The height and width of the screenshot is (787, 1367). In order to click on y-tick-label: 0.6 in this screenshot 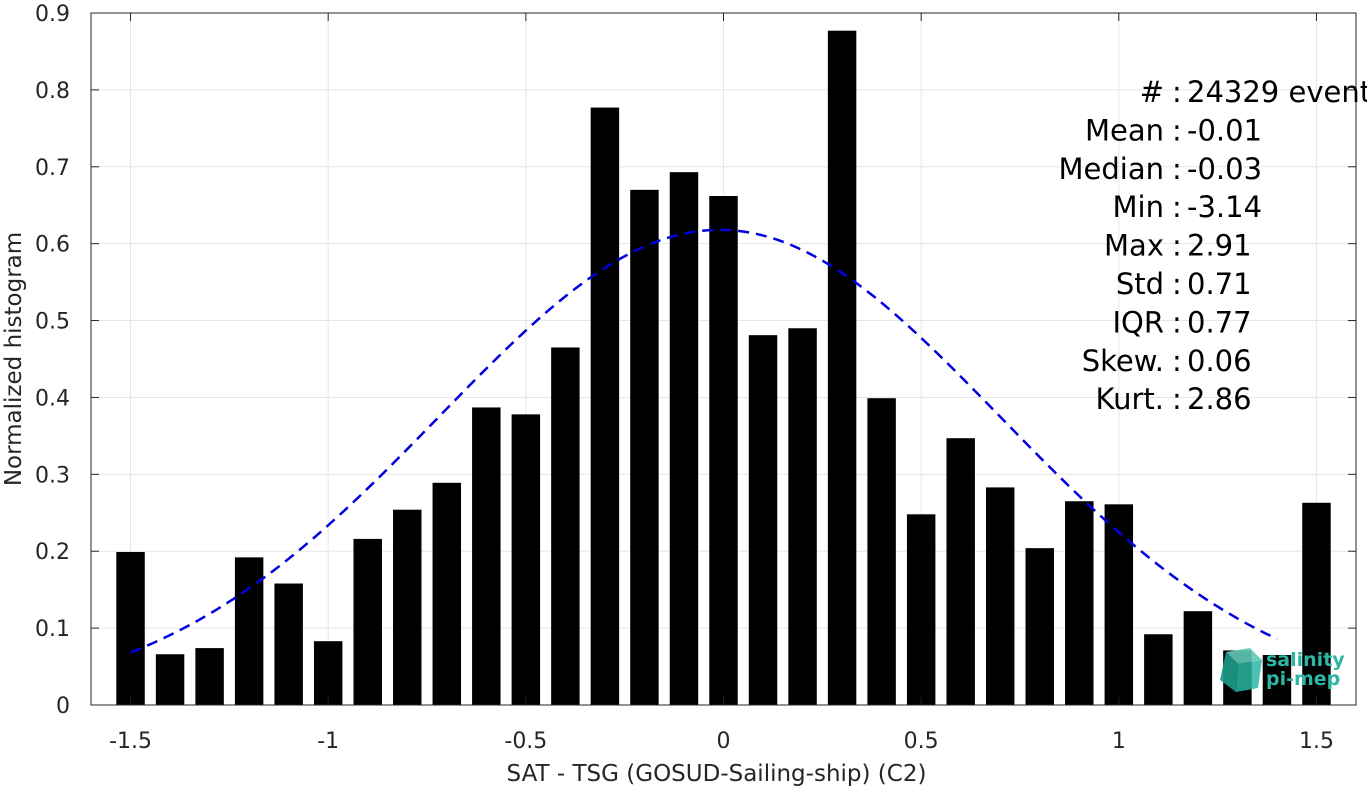, I will do `click(52, 245)`.